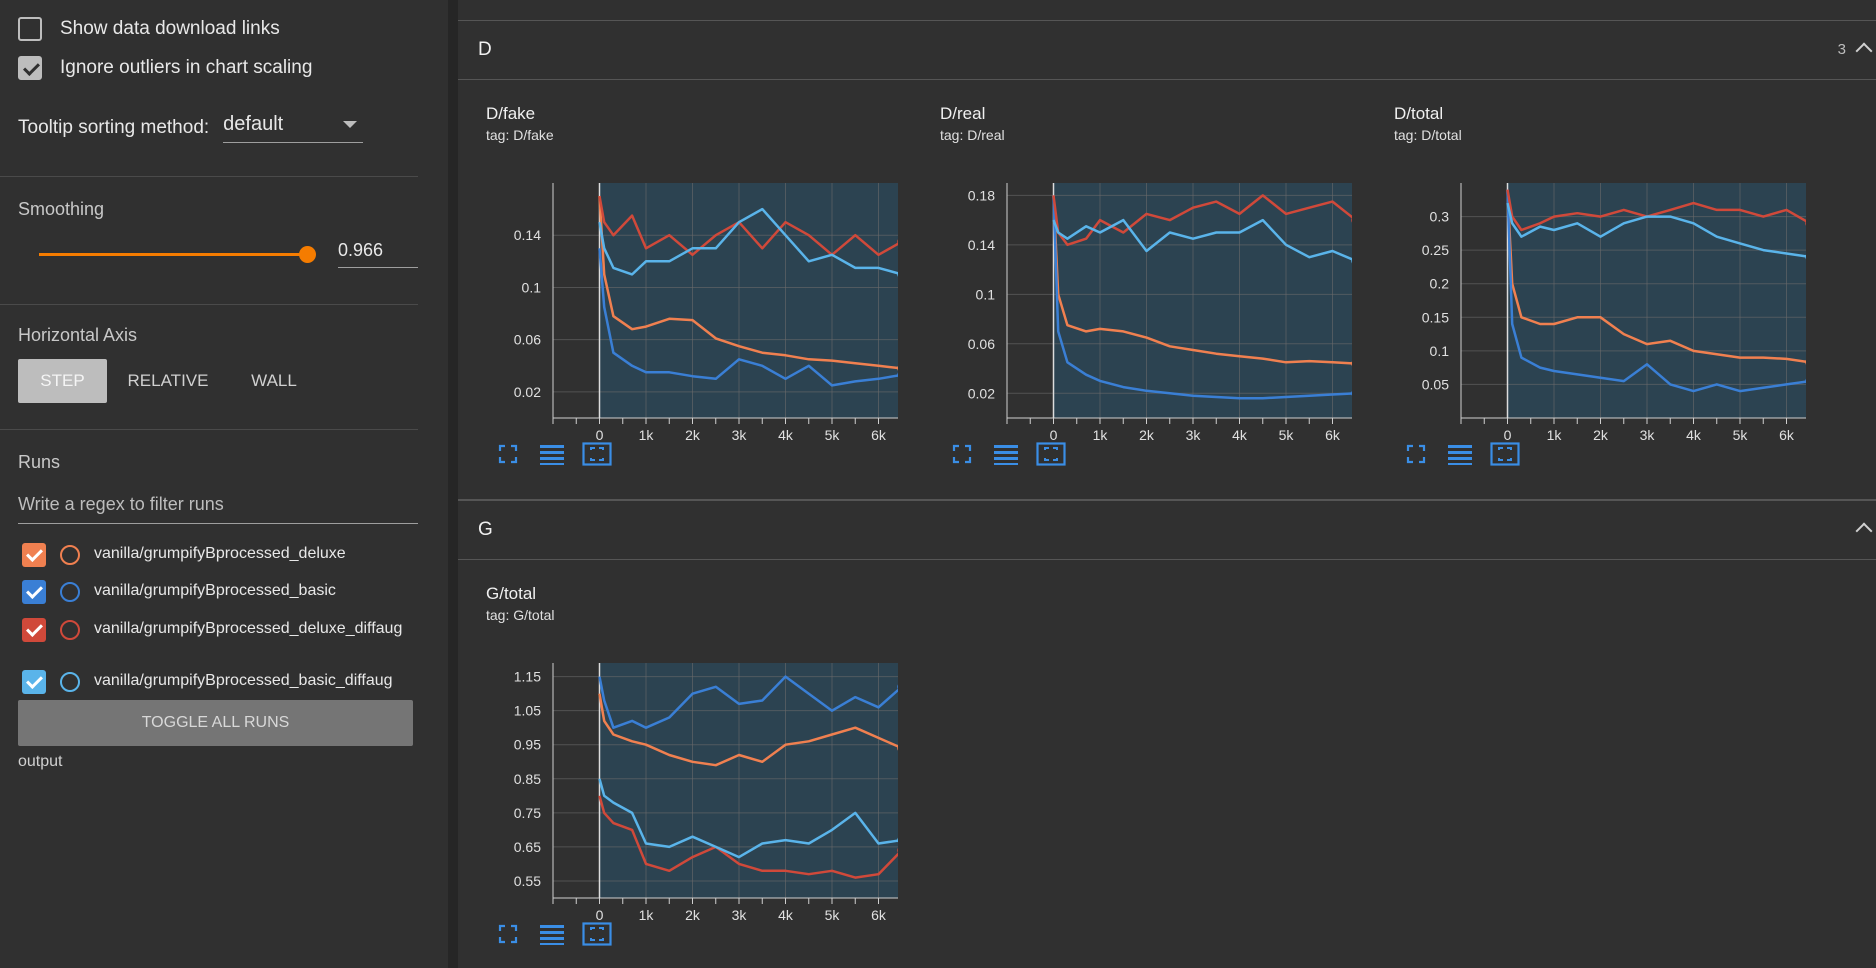 Image resolution: width=1876 pixels, height=968 pixels. What do you see at coordinates (274, 380) in the screenshot?
I see `axis-wall-button: WALL` at bounding box center [274, 380].